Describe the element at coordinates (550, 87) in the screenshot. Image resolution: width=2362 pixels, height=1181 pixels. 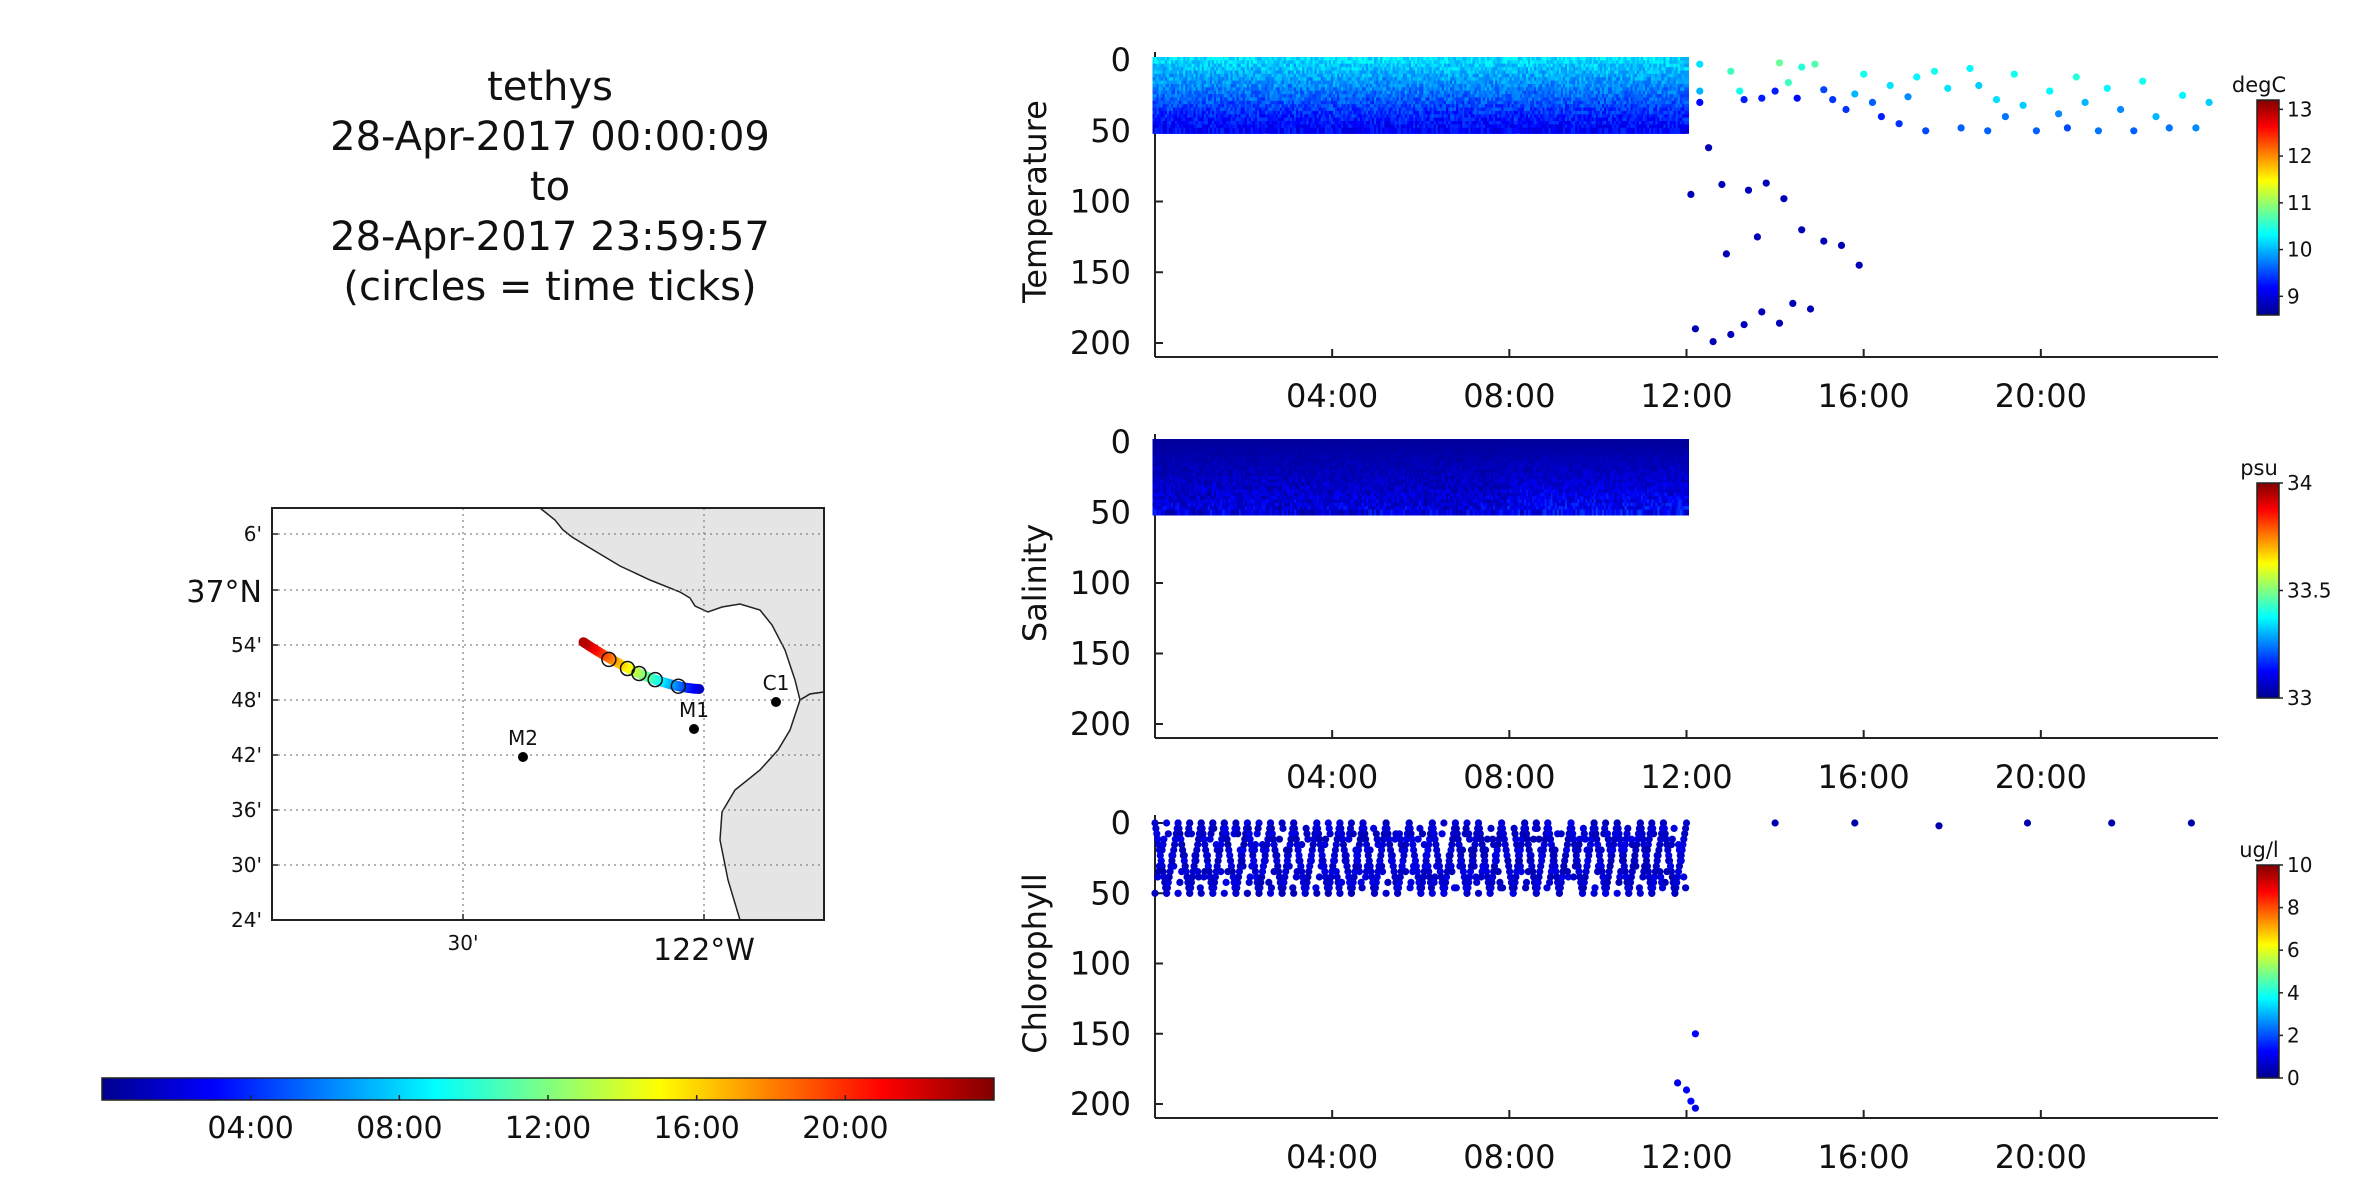
I see `title-line-vehicle: tethys` at that location.